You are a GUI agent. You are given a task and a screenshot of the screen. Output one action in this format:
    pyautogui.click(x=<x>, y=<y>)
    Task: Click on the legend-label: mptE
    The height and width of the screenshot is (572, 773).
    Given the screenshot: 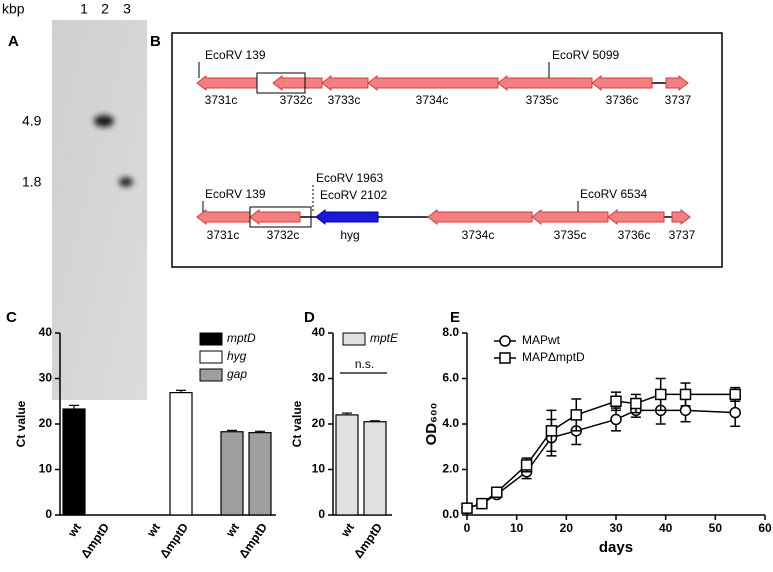 What is the action you would take?
    pyautogui.click(x=384, y=338)
    